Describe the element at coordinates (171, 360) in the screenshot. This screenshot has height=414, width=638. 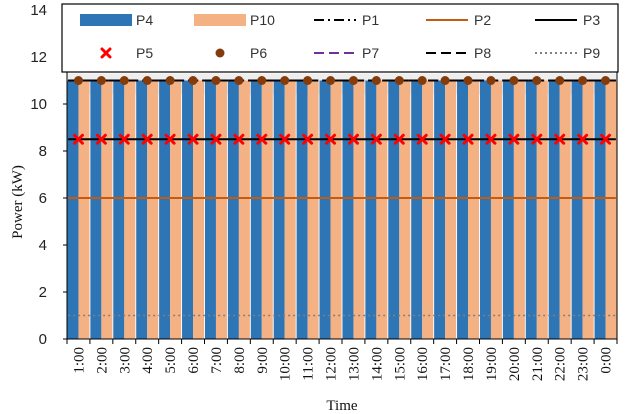
I see `x-tick-label: 5:00` at that location.